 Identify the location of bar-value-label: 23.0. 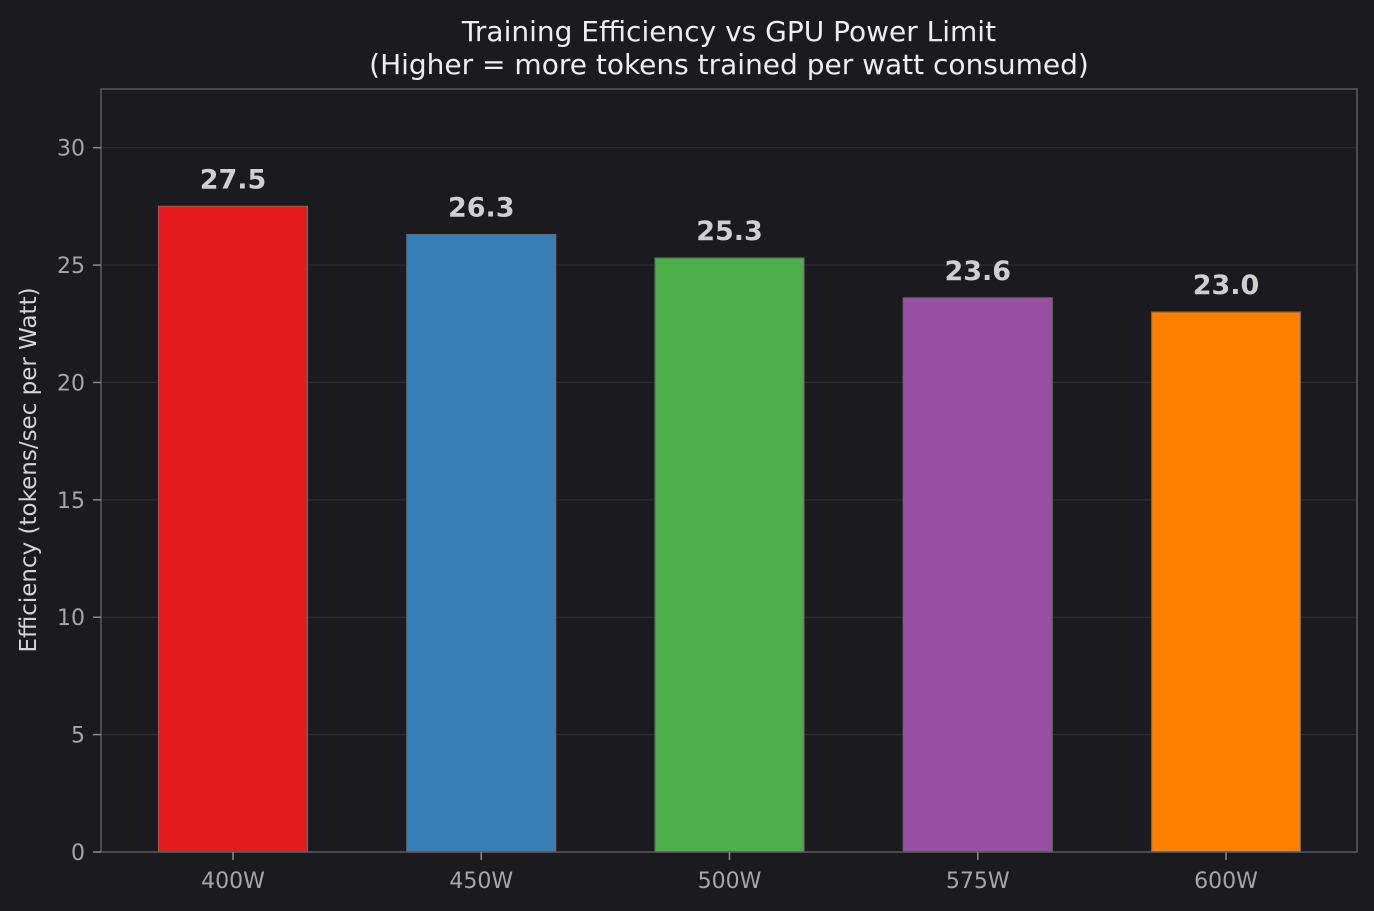
(1226, 285).